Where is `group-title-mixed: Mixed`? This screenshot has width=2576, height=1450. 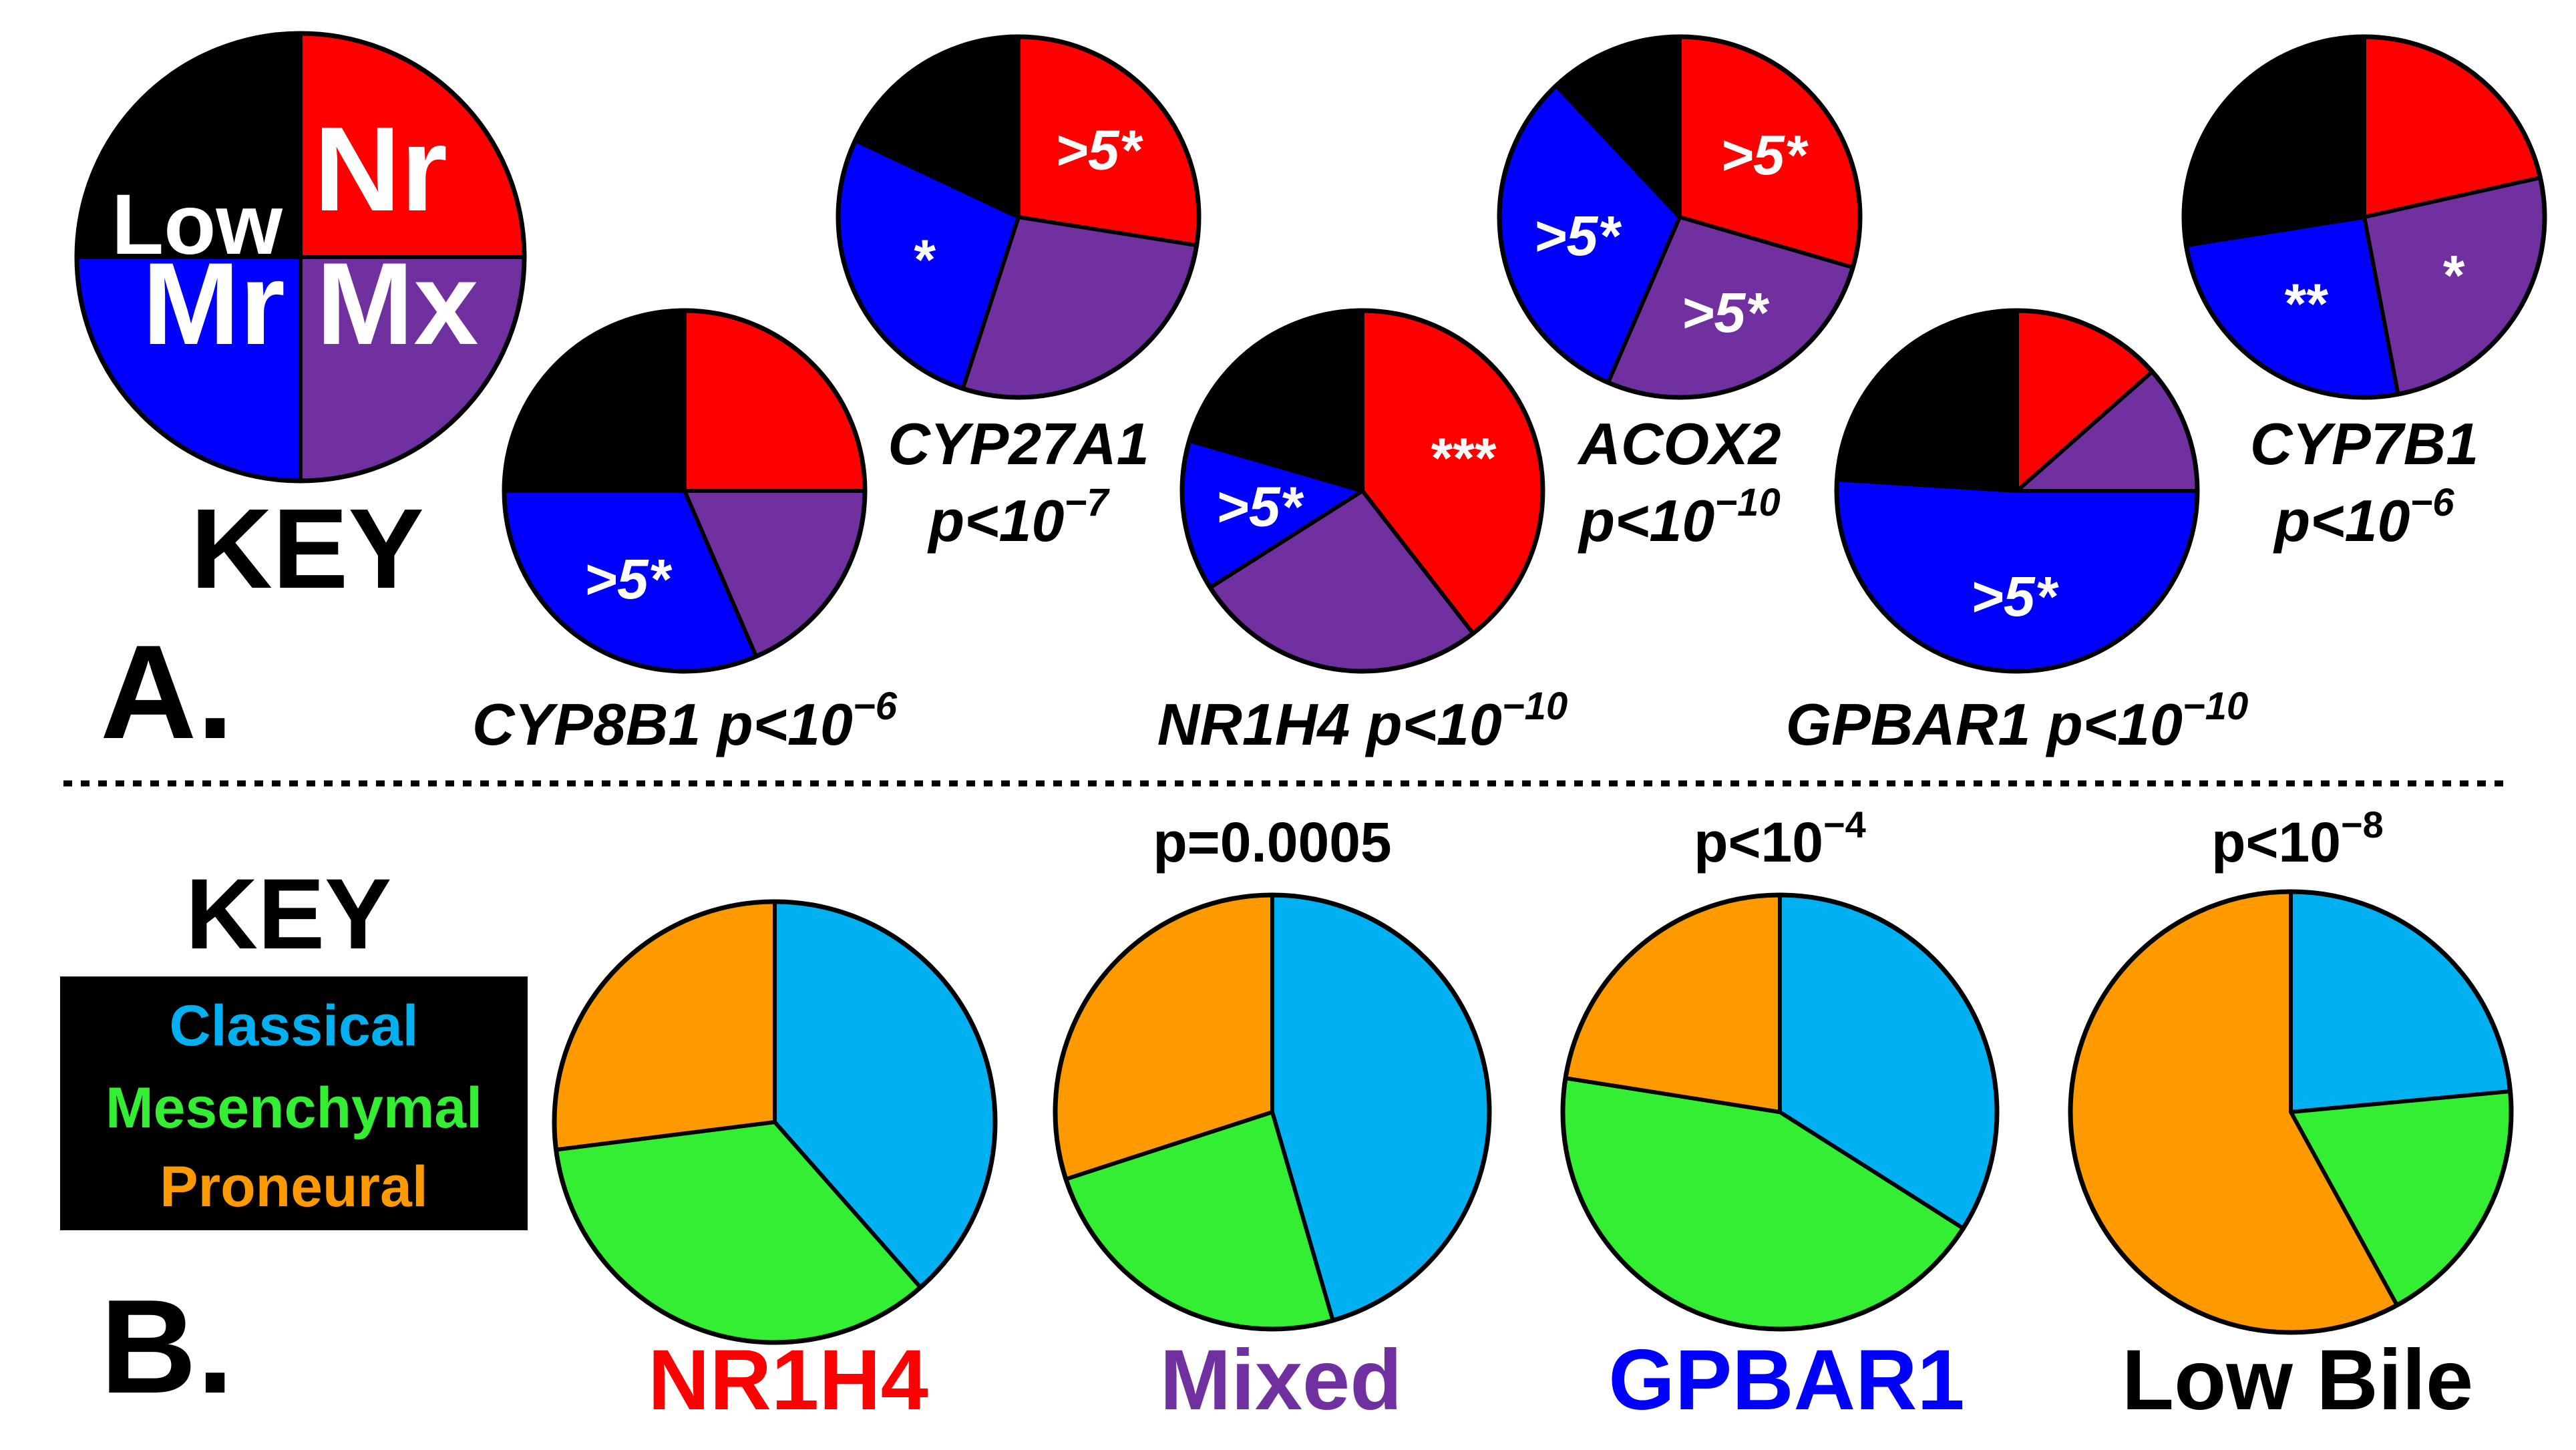
group-title-mixed: Mixed is located at coordinates (1281, 1380).